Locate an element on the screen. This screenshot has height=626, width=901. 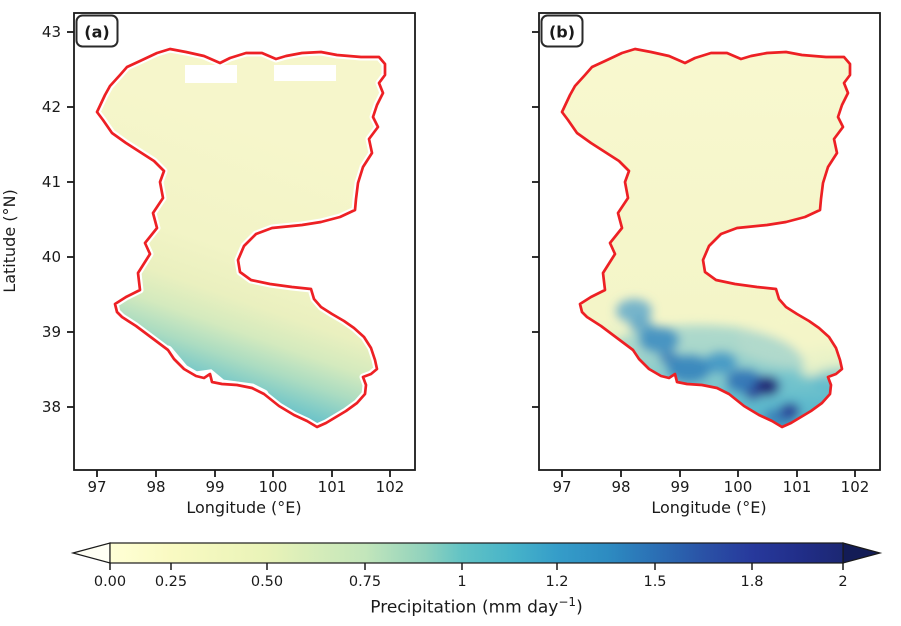
x-axis-label-b: Longitude (°E) is located at coordinates (708, 507).